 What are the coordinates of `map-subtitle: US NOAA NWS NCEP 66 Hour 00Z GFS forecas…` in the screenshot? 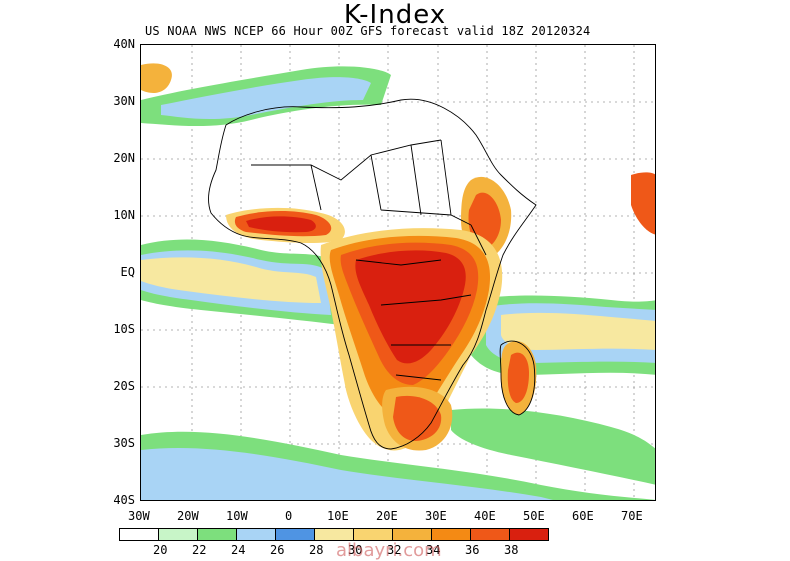 It's located at (368, 31).